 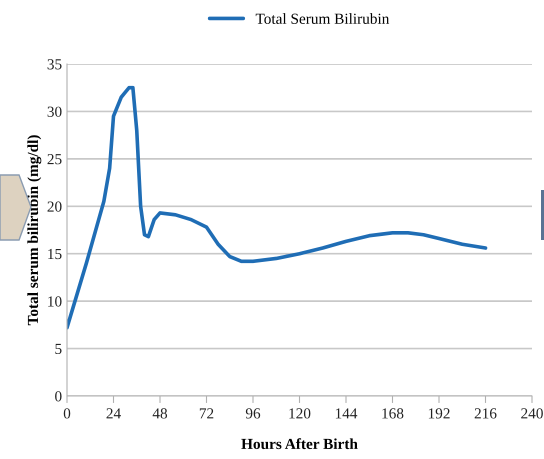 I want to click on y-tick-label: 35, so click(x=55, y=64).